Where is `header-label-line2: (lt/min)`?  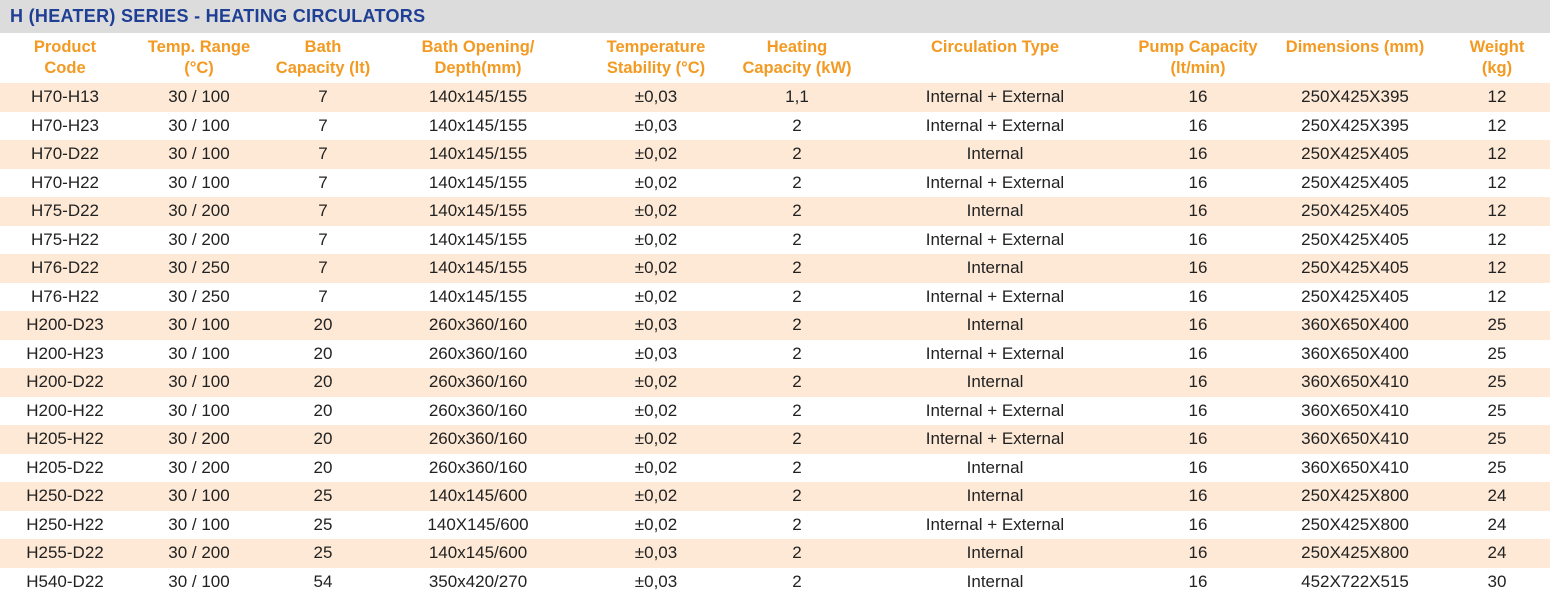 header-label-line2: (lt/min) is located at coordinates (1198, 68).